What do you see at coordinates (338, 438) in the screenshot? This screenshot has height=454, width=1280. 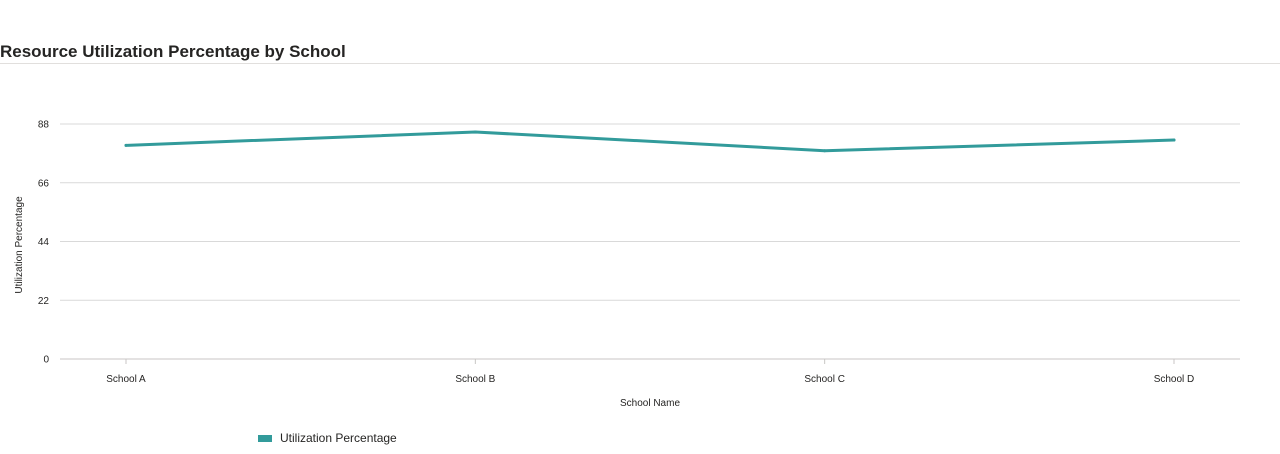 I see `legend-label: Utilization Percentage` at bounding box center [338, 438].